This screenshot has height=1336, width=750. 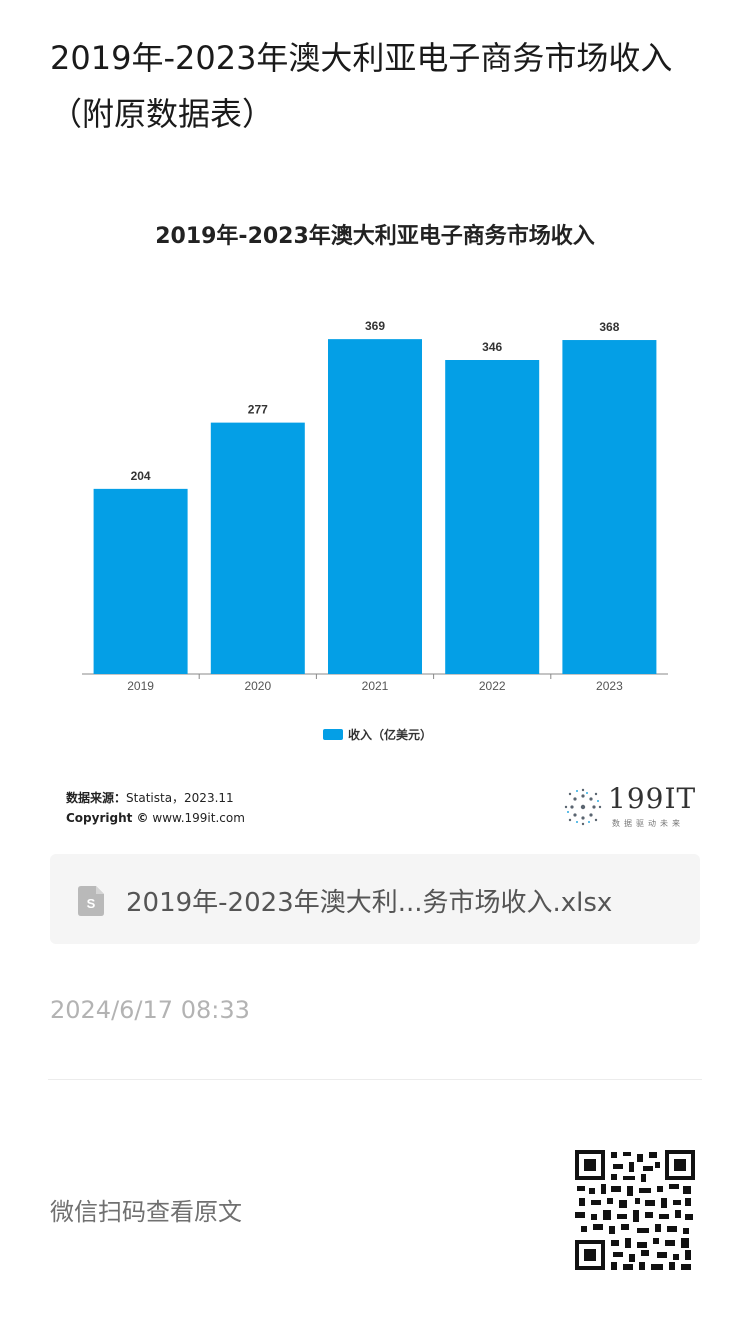 I want to click on file-name: 2019年-2023年澳大利...务市场收入.xlsx, so click(x=369, y=903).